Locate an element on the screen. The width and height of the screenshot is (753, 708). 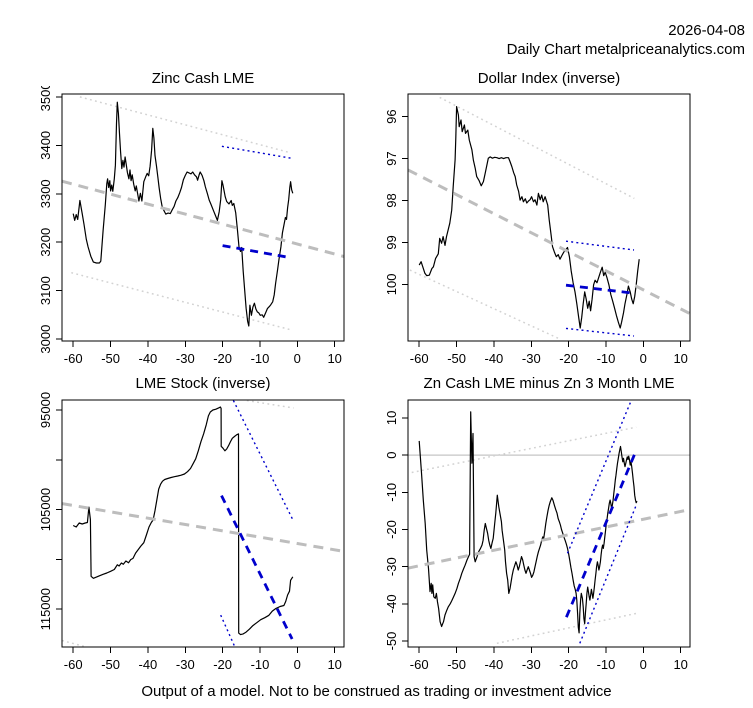
y-tick-label: 95000 is located at coordinates (45, 410).